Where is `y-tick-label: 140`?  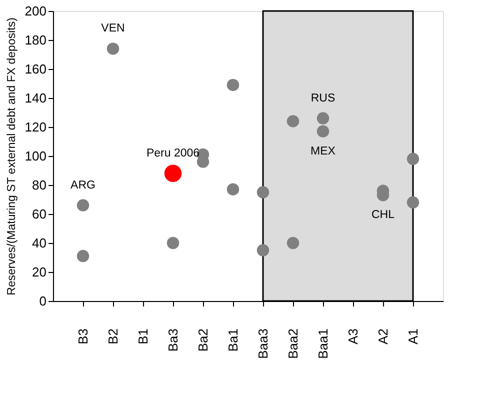
y-tick-label: 140 is located at coordinates (35, 98).